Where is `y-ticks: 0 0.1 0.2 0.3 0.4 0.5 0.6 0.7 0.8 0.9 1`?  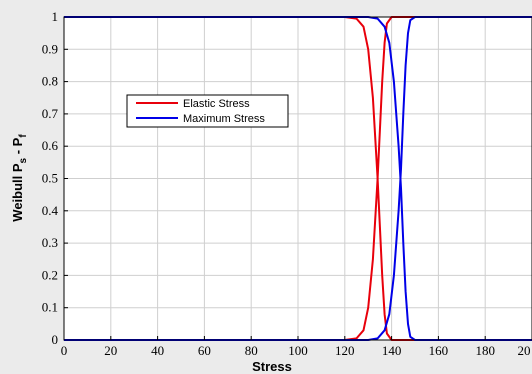 y-ticks: 0 0.1 0.2 0.3 0.4 0.5 0.6 0.7 0.8 0.9 1 is located at coordinates (55, 178).